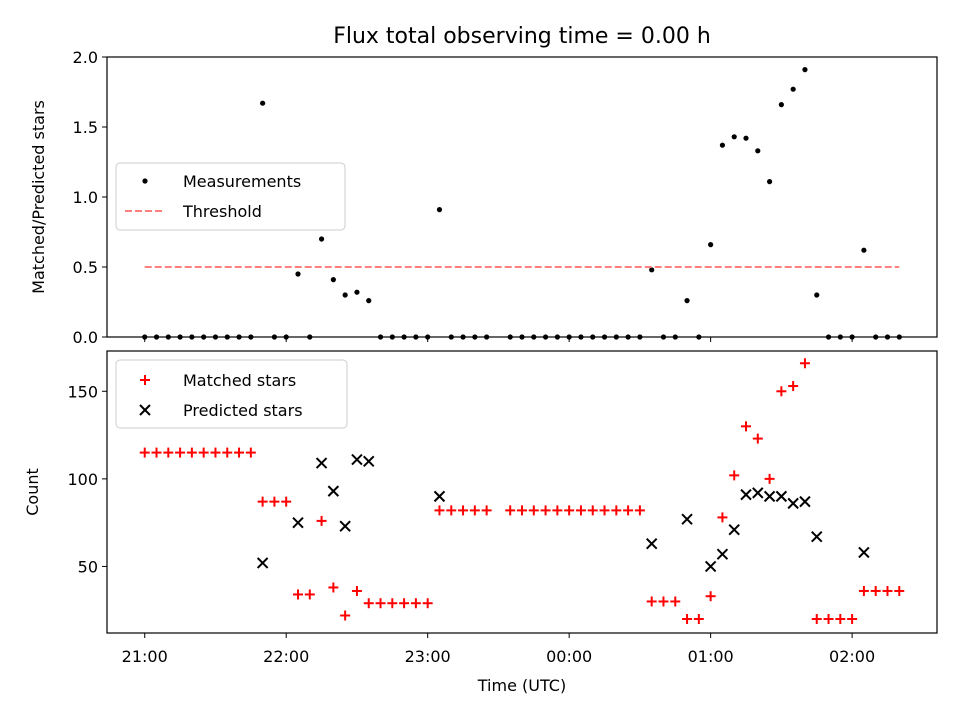  I want to click on chart-title: Flux total observing time = 0.00 h, so click(522, 36).